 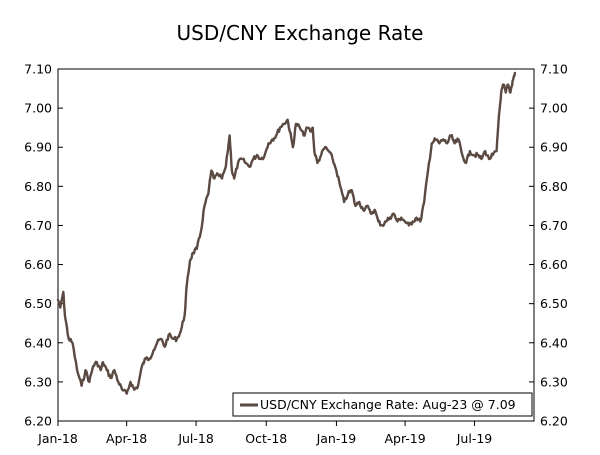 I want to click on y-tick-label-left: 6.80, so click(x=38, y=186).